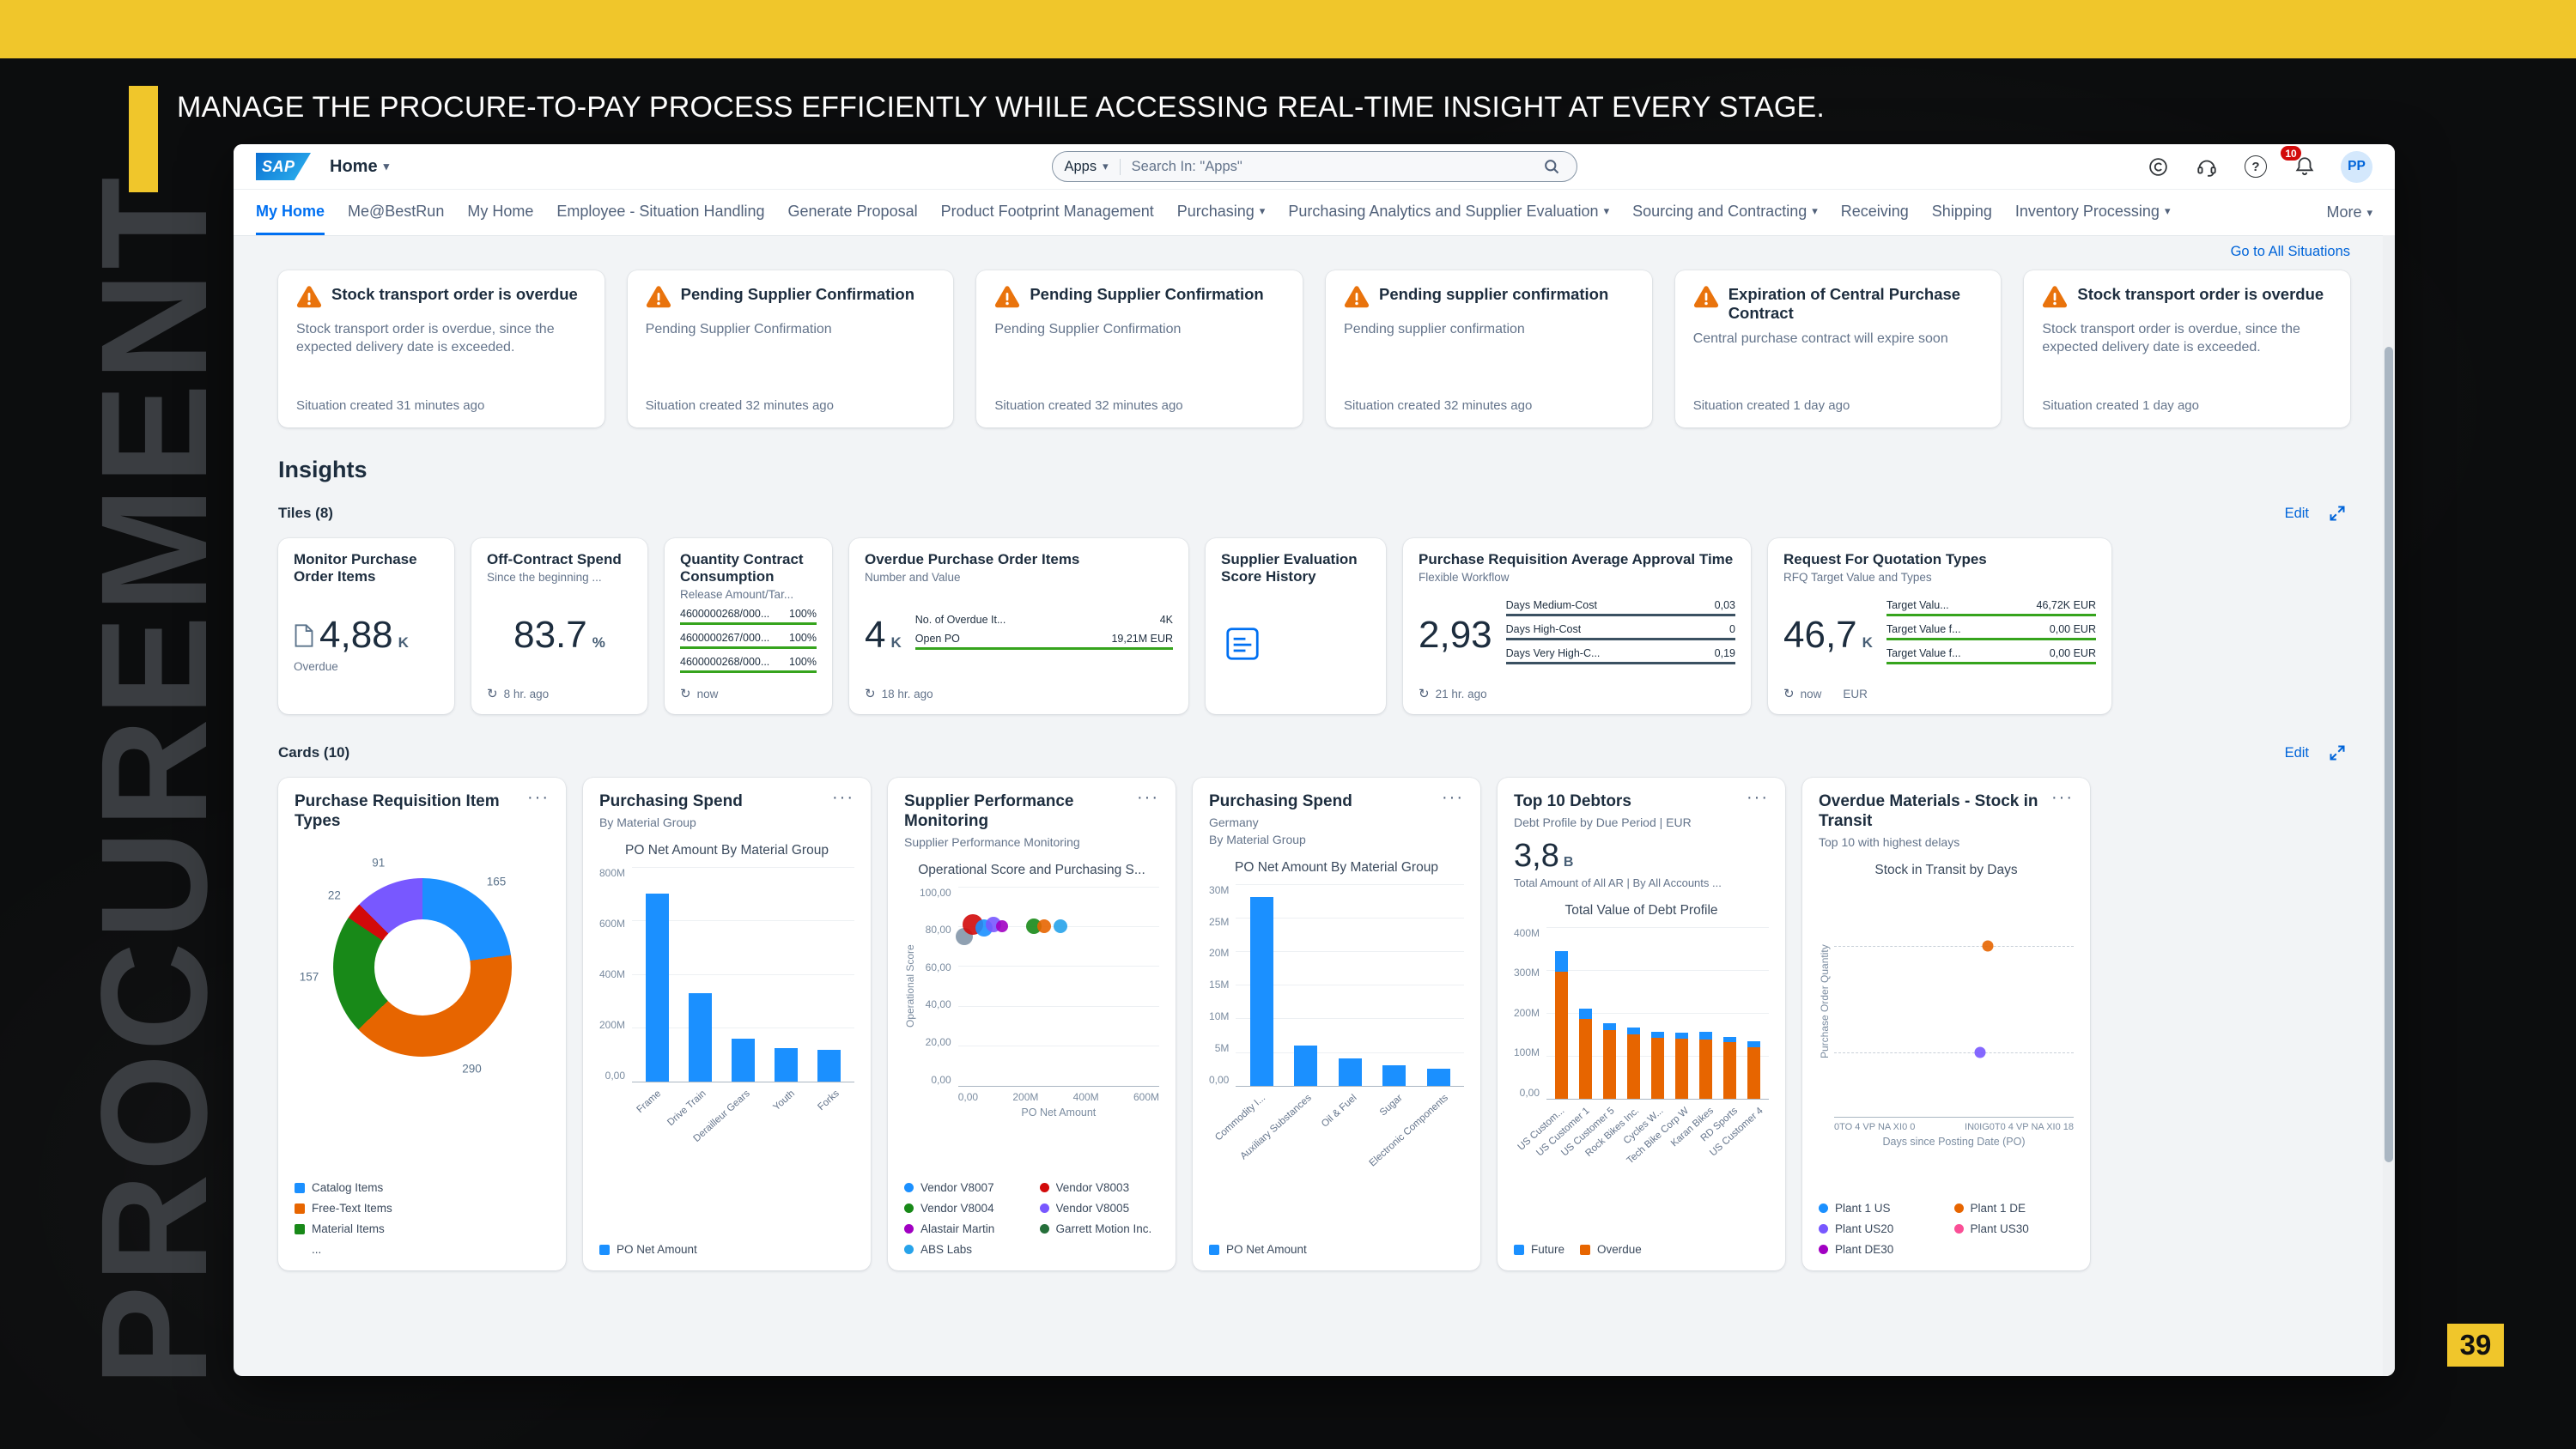 The image size is (2576, 1449). Describe the element at coordinates (1875, 212) in the screenshot. I see `nav-tab-9: Receiving` at that location.